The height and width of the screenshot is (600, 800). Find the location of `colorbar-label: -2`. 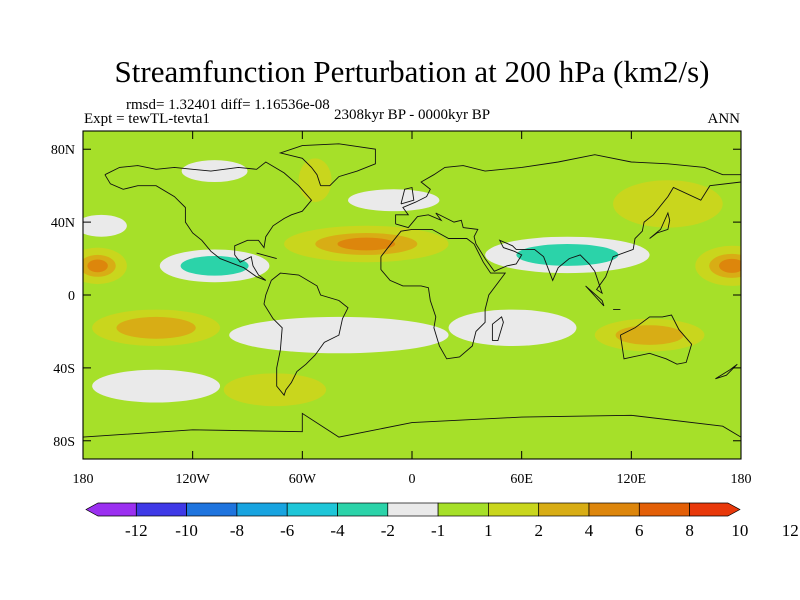

colorbar-label: -2 is located at coordinates (388, 530).